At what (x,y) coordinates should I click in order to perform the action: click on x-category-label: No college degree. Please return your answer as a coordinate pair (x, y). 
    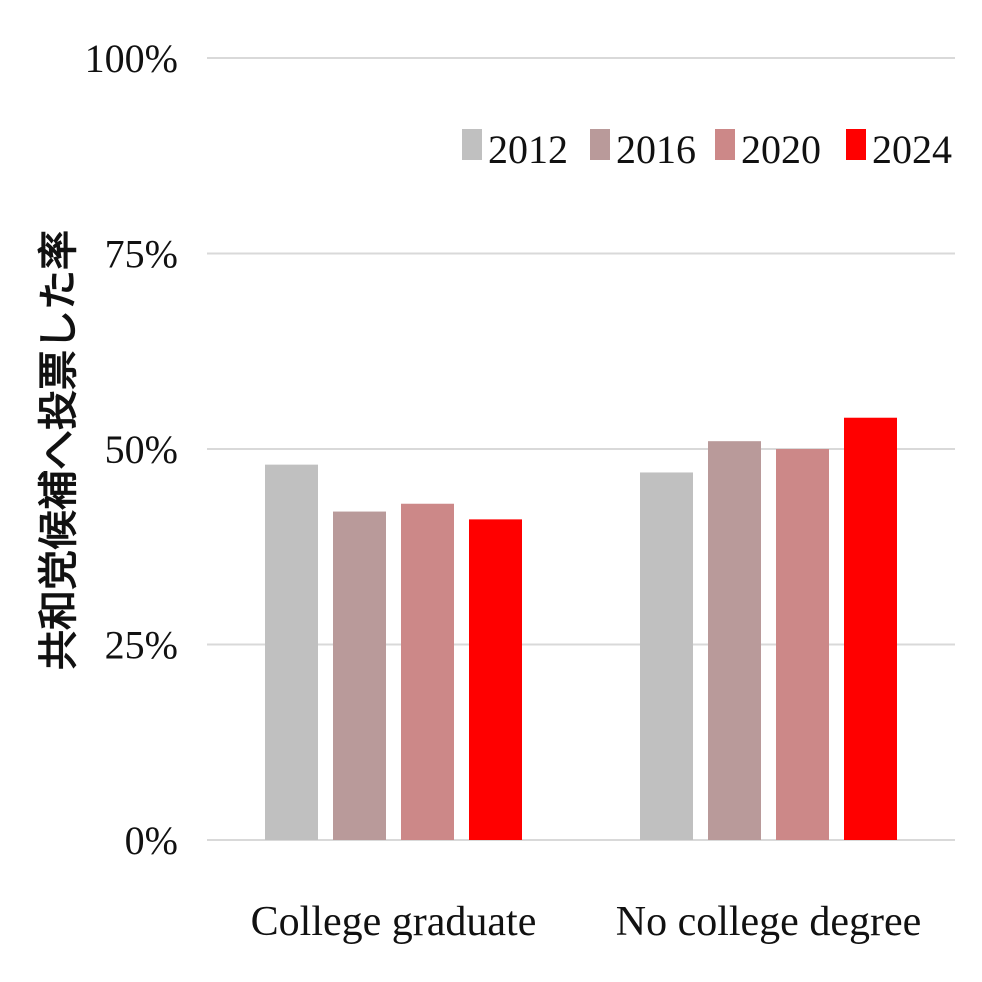
    Looking at the image, I should click on (769, 922).